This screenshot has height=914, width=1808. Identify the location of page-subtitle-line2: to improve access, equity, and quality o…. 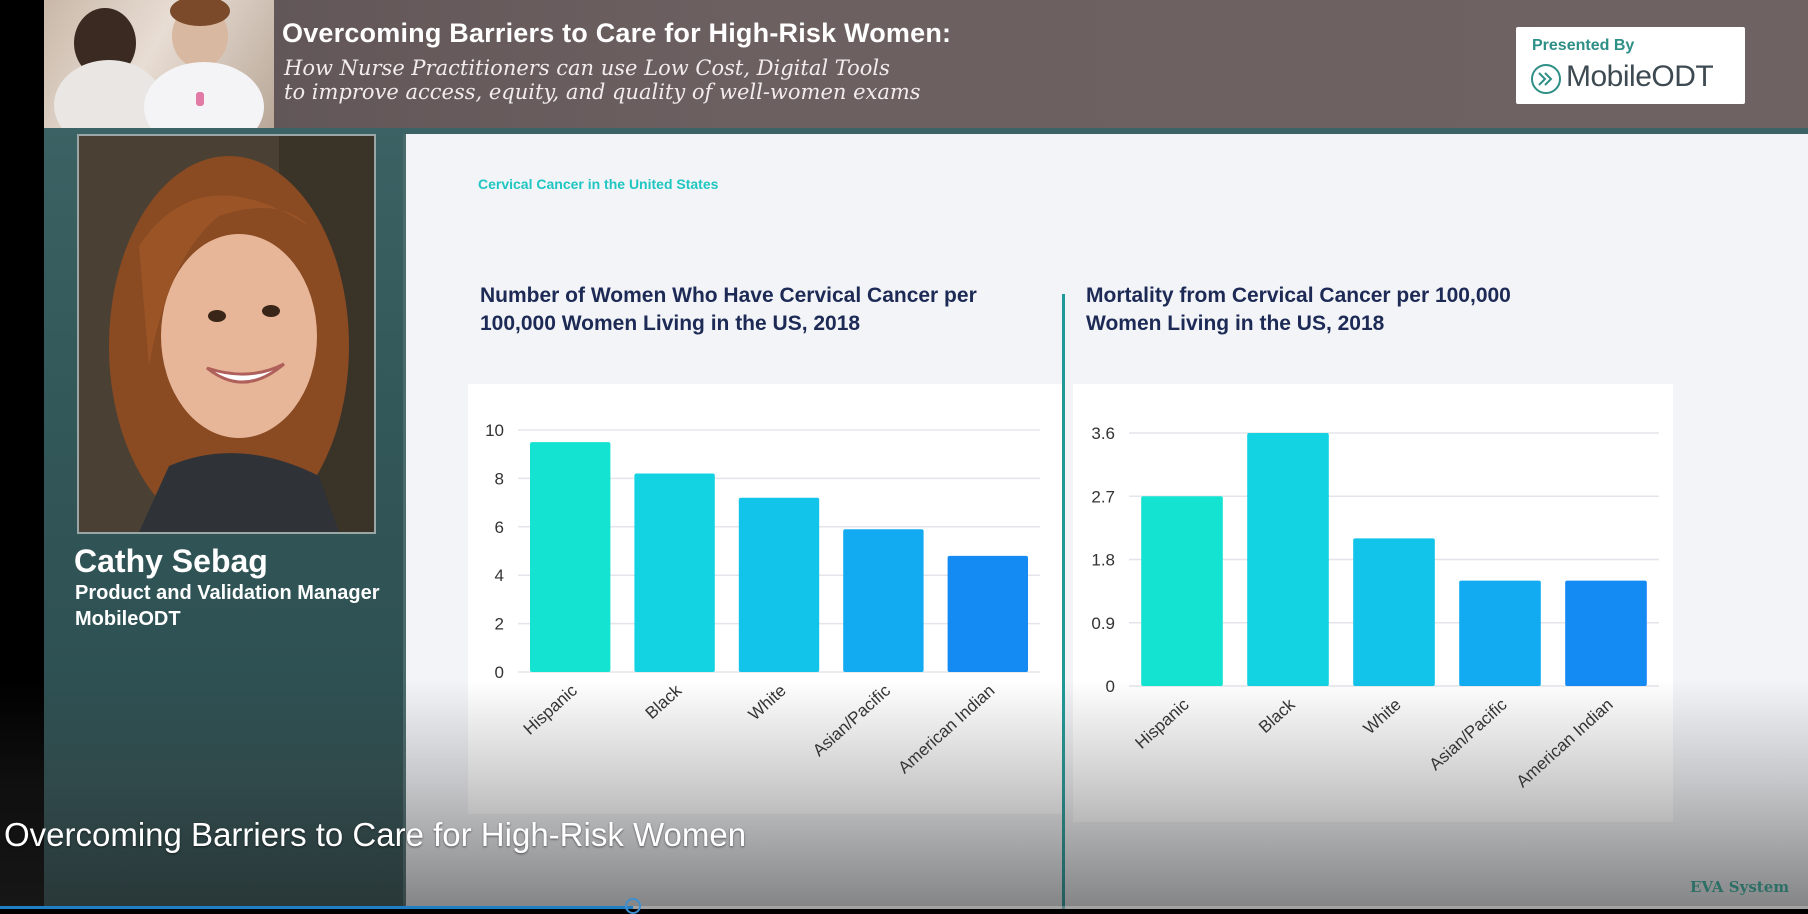
(602, 92).